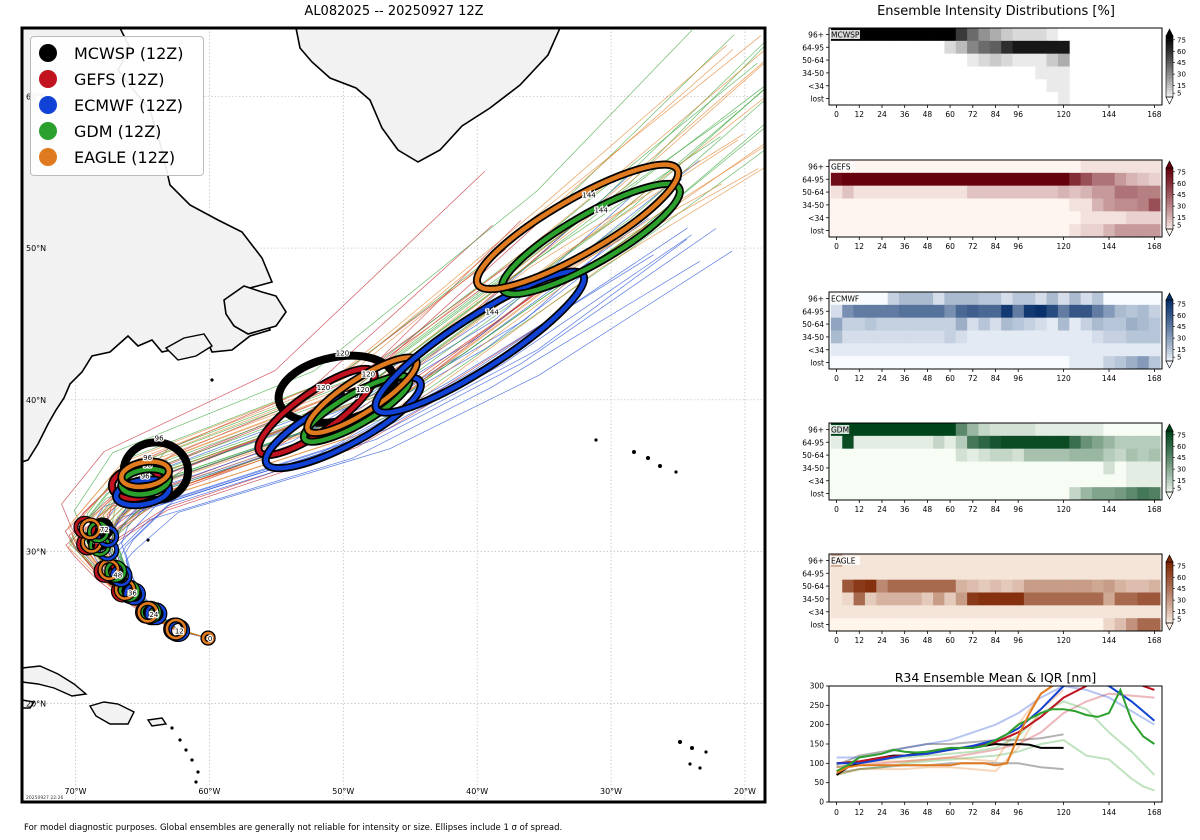 The height and width of the screenshot is (840, 1200). What do you see at coordinates (816, 481) in the screenshot?
I see `heatmap-y-label: <34` at bounding box center [816, 481].